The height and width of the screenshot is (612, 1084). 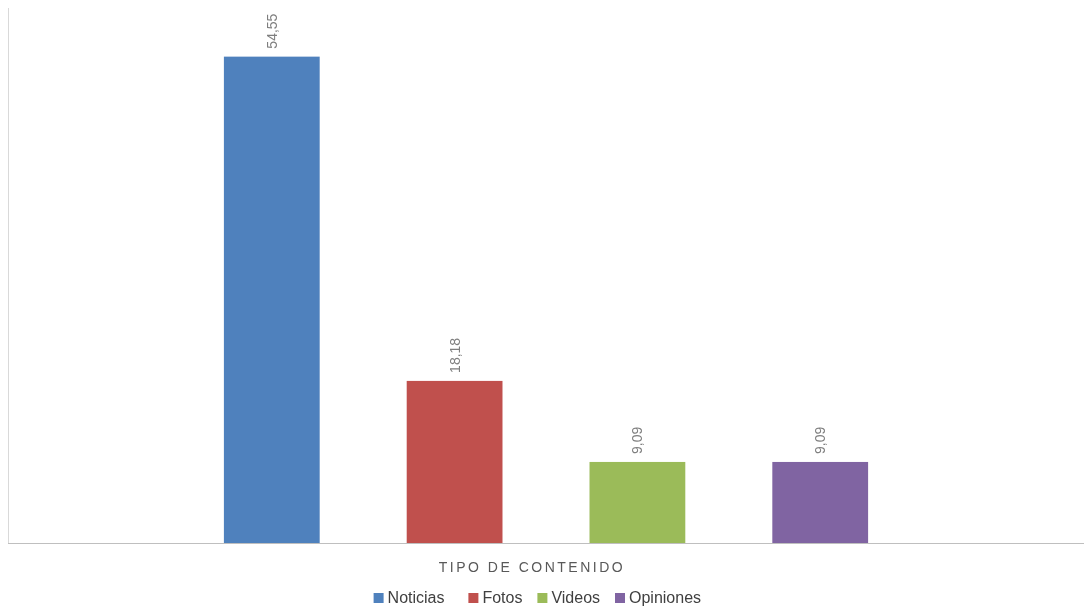 What do you see at coordinates (454, 355) in the screenshot?
I see `data-label: 18,18` at bounding box center [454, 355].